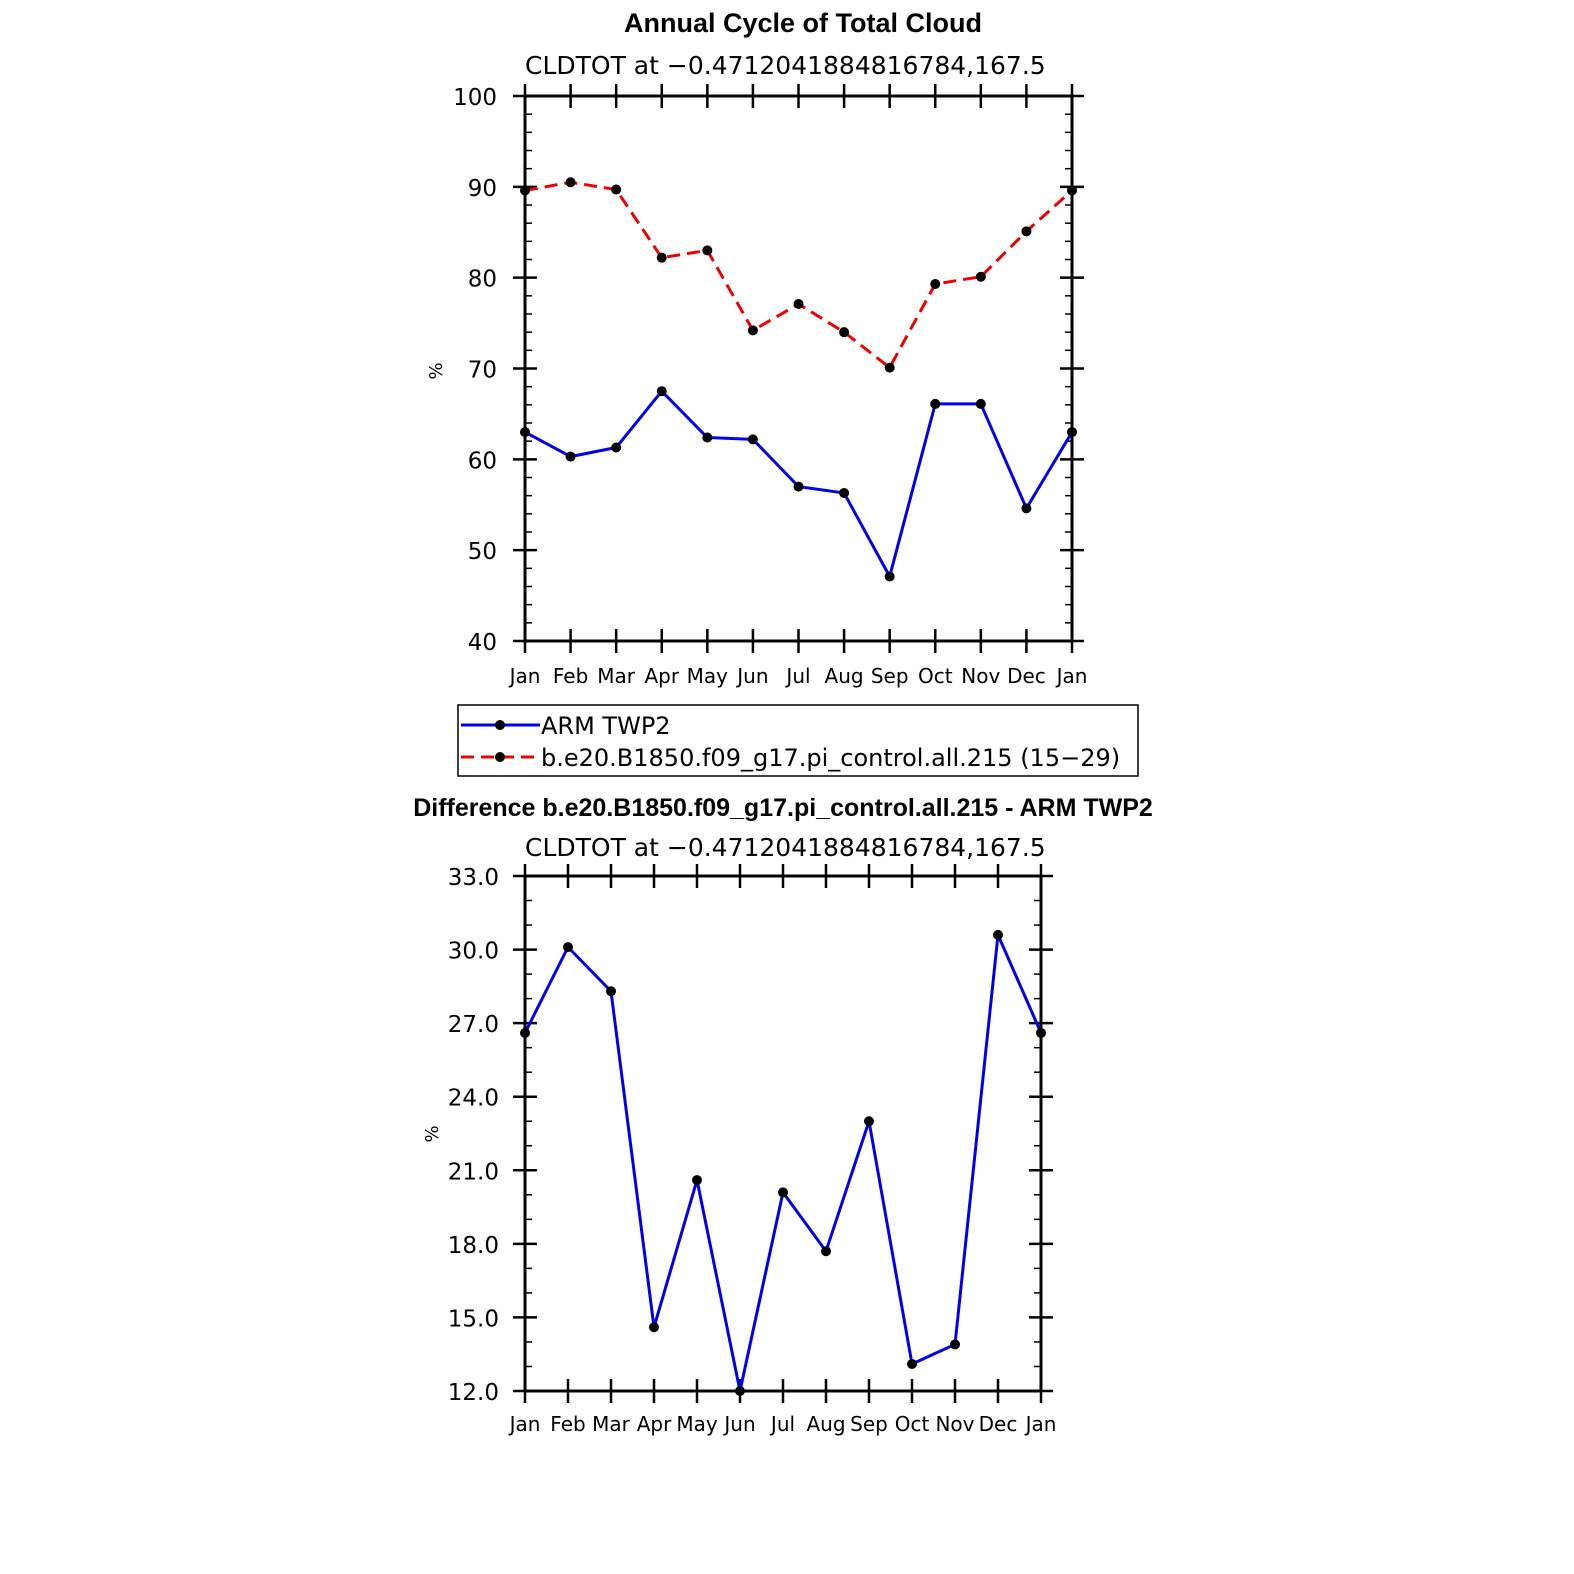 This screenshot has height=1574, width=1574. What do you see at coordinates (482, 552) in the screenshot?
I see `y-tick-label: 50` at bounding box center [482, 552].